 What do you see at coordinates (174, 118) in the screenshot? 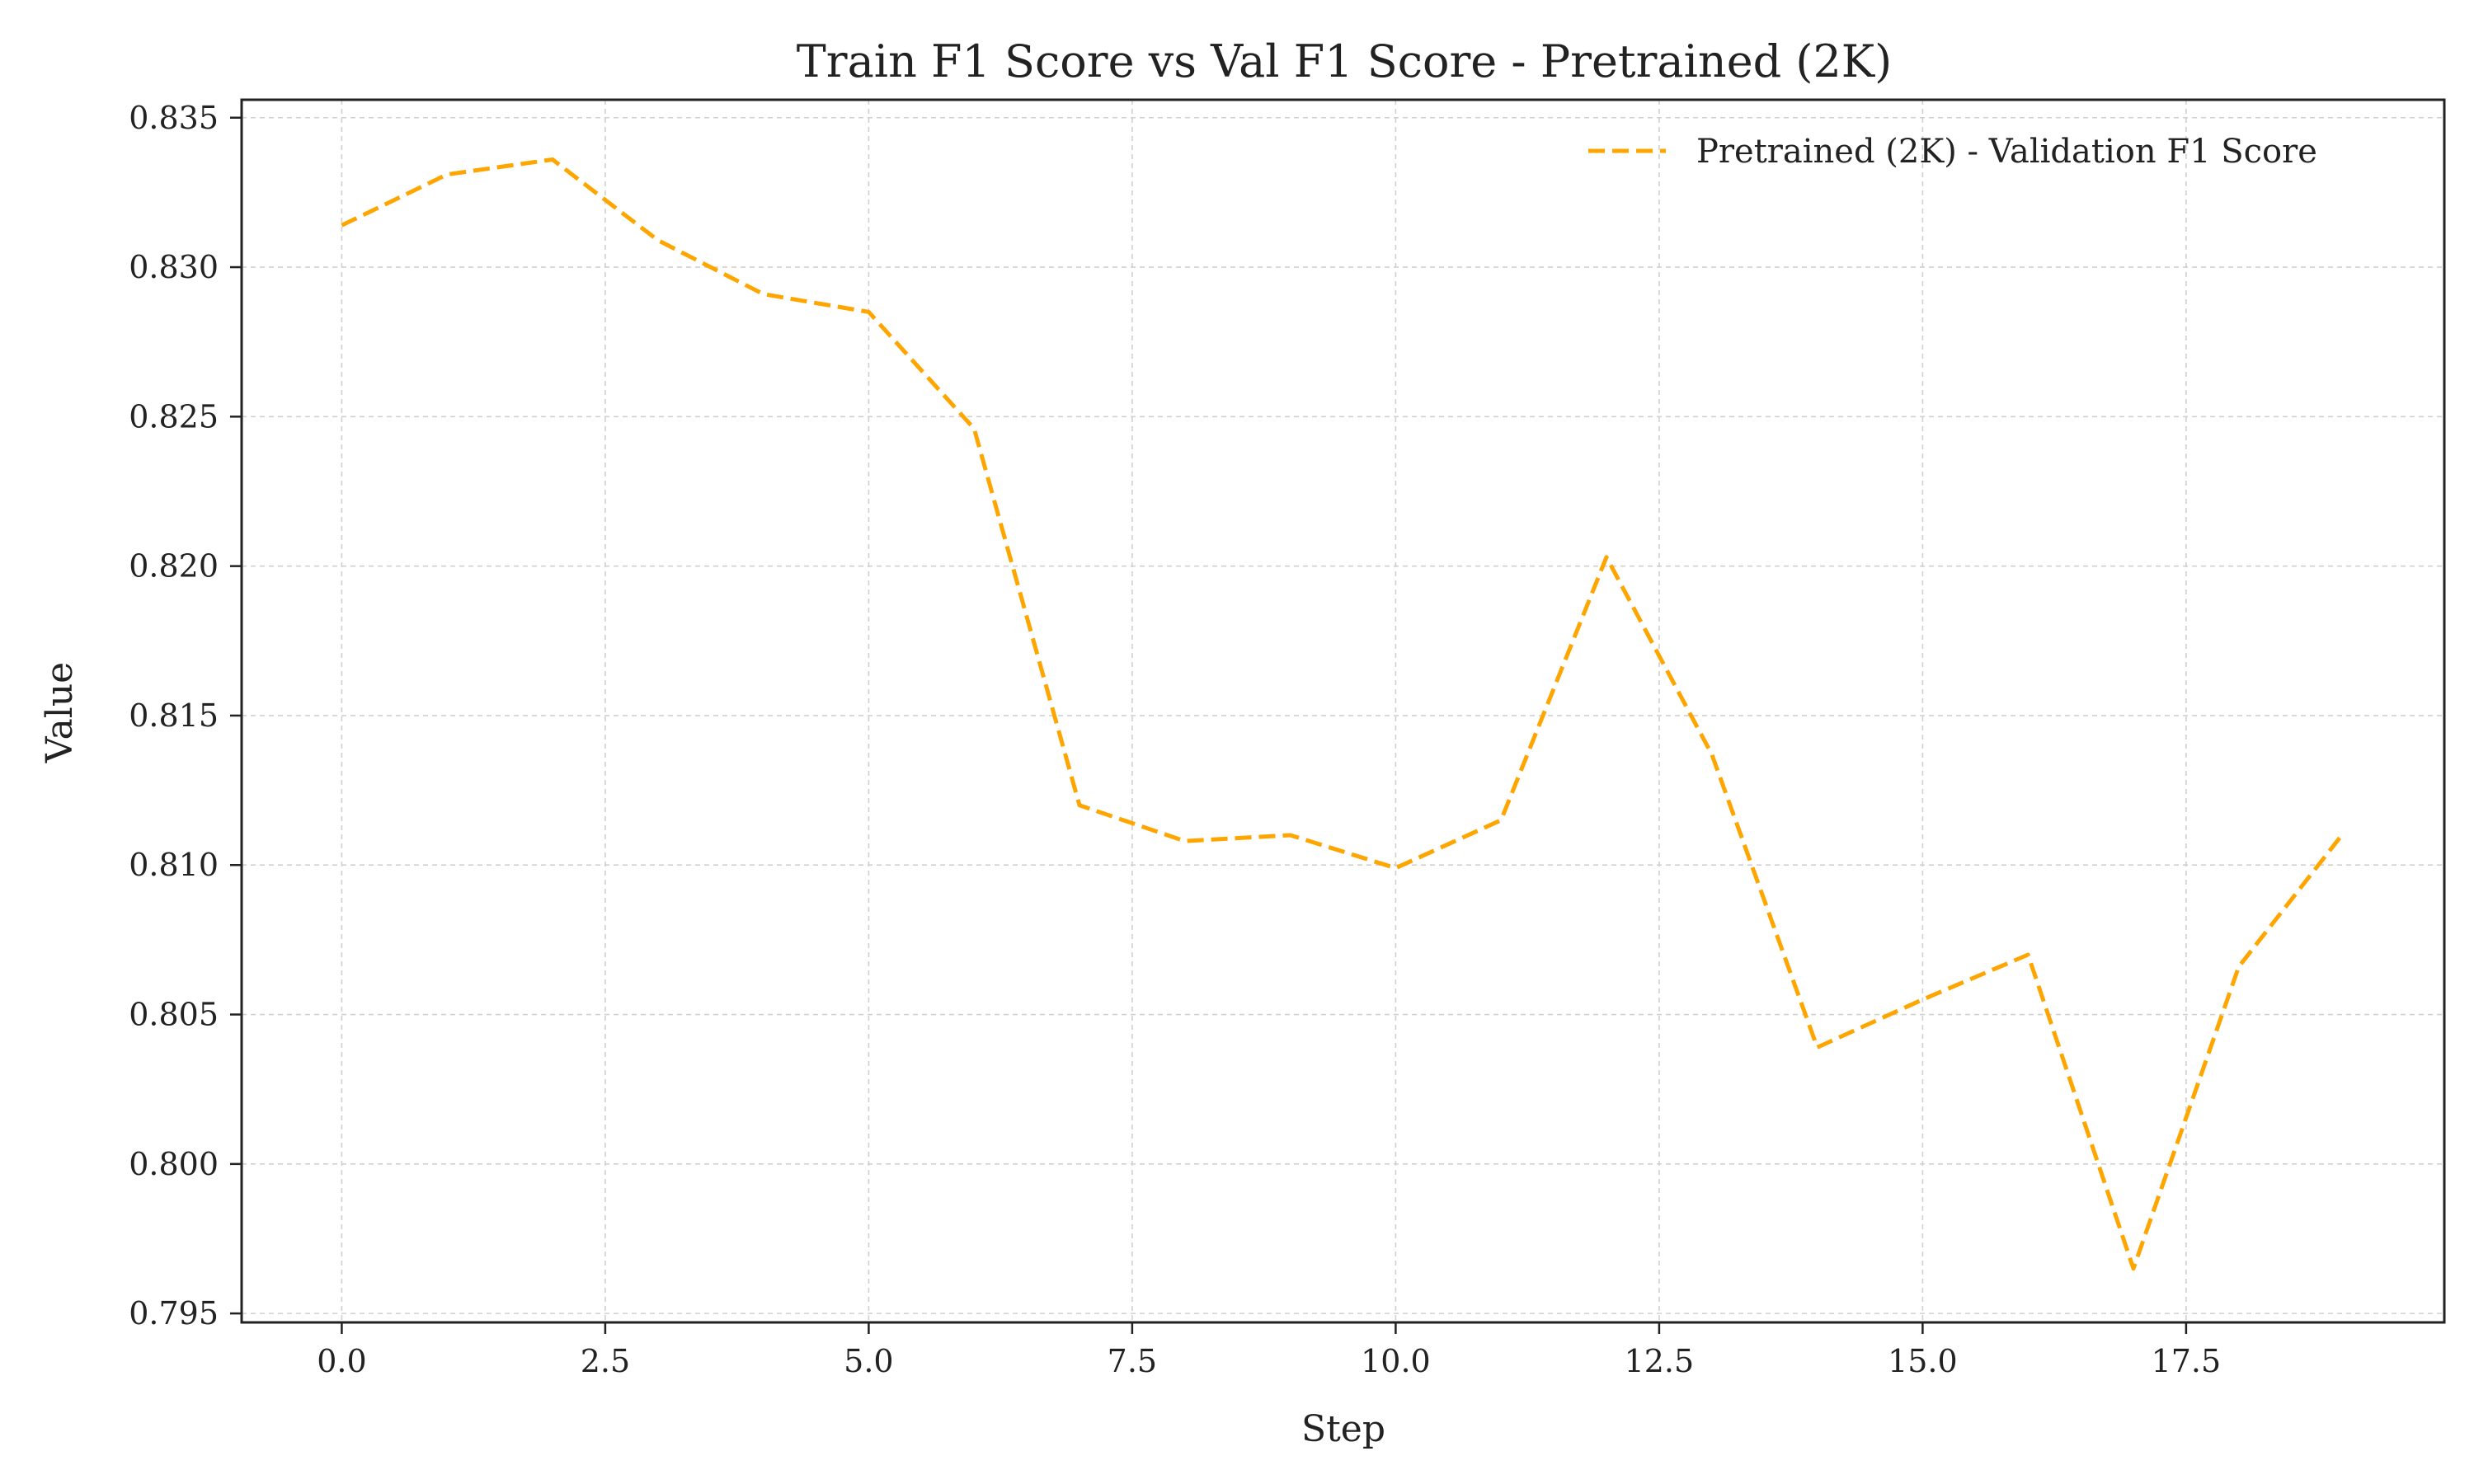
I see `y-tick-label: 0.835` at bounding box center [174, 118].